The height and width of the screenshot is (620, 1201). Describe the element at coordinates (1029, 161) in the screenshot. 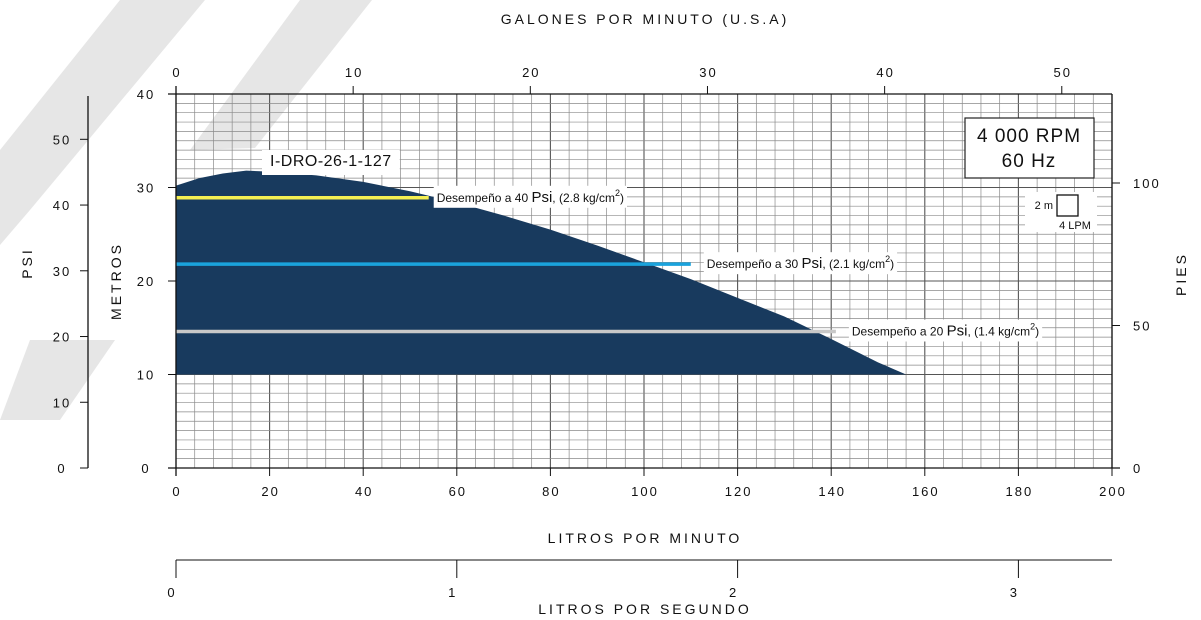

I see `speed-frequency: 60 Hz` at that location.